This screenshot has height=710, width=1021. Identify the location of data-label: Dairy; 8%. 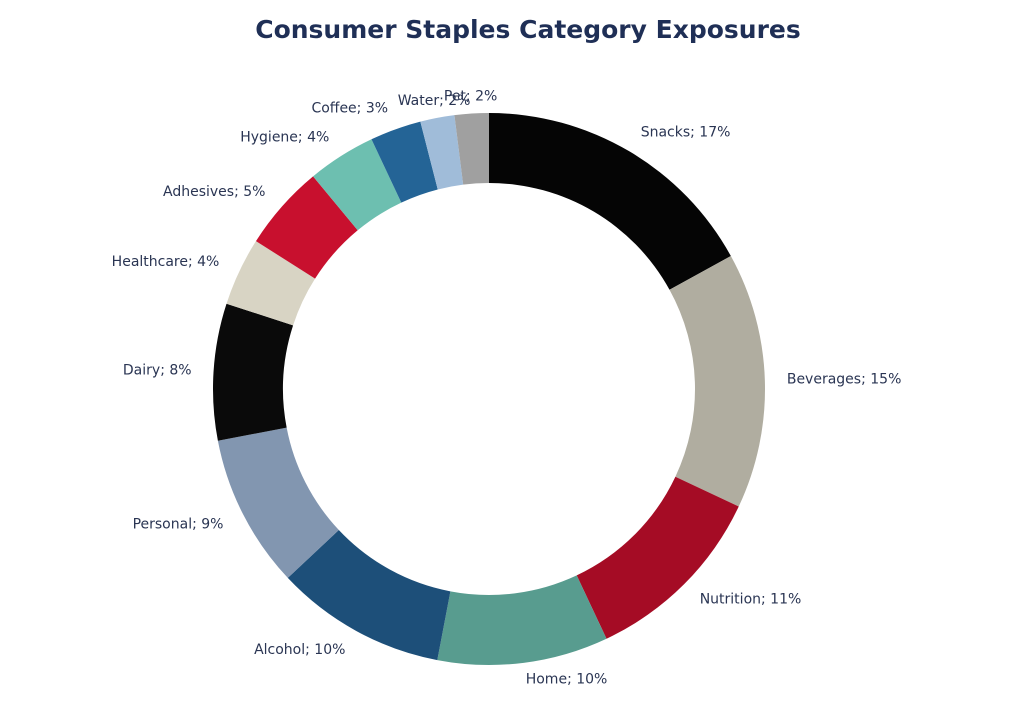
(157, 370).